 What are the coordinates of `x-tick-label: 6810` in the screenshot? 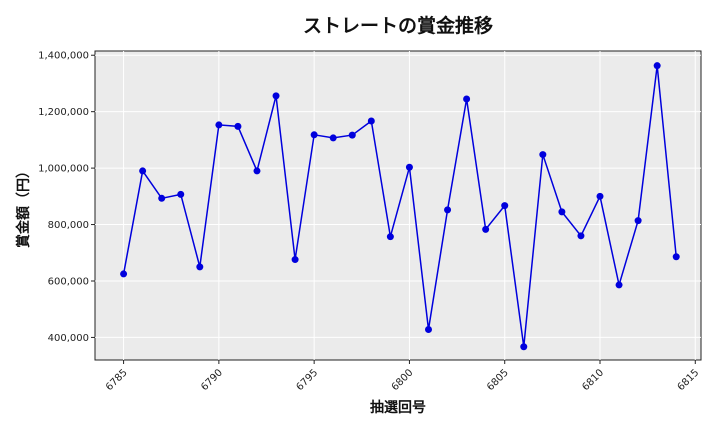 It's located at (593, 380).